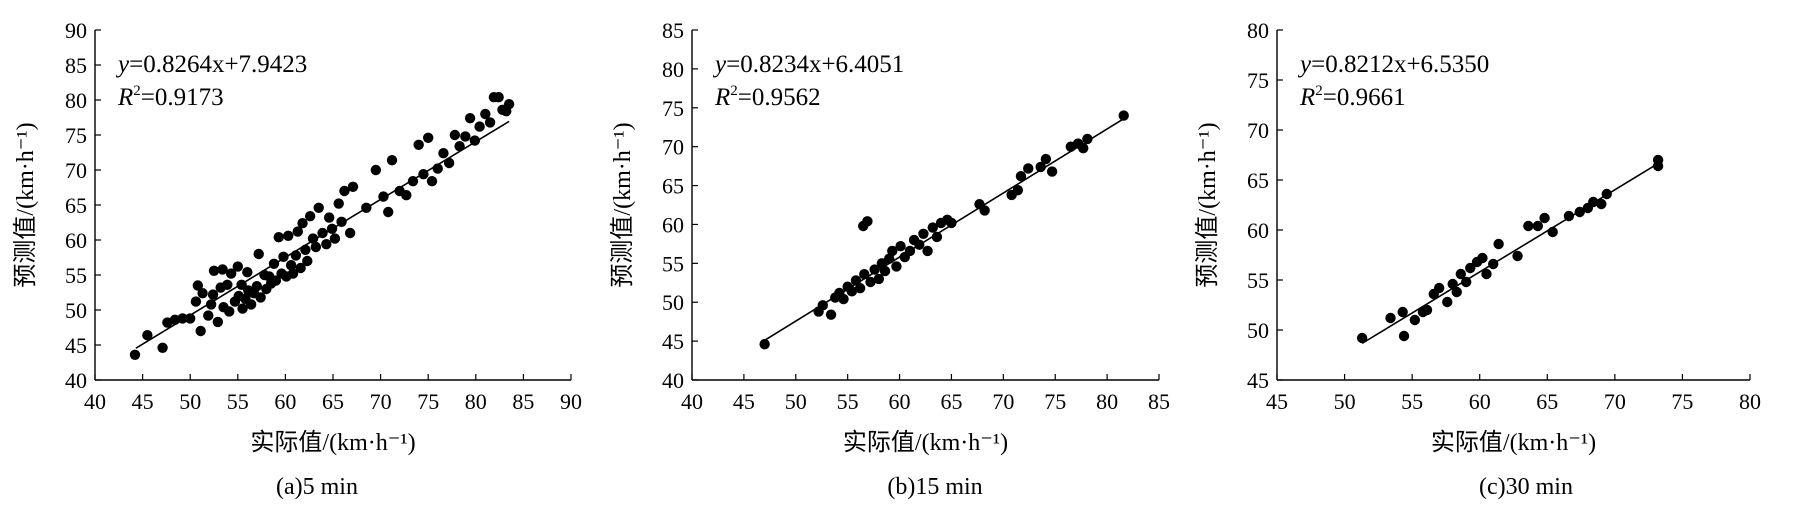  Describe the element at coordinates (1258, 180) in the screenshot. I see `y-tick-label: 65` at that location.